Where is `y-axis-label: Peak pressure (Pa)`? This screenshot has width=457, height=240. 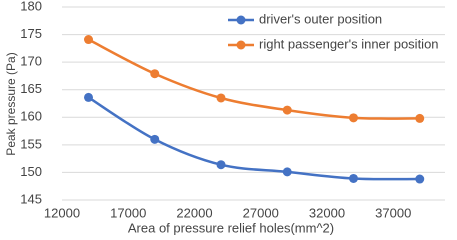 y-axis-label: Peak pressure (Pa) is located at coordinates (11, 103).